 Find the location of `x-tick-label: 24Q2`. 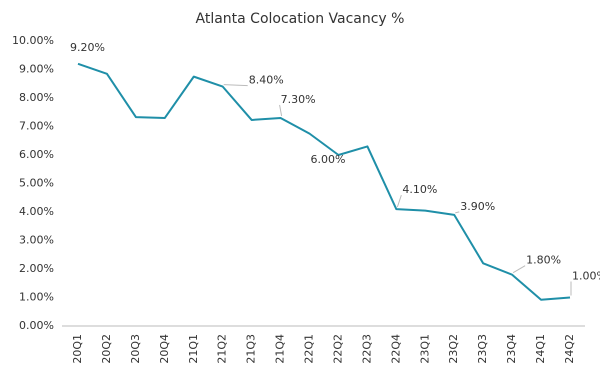

x-tick-label: 24Q2 is located at coordinates (569, 349).